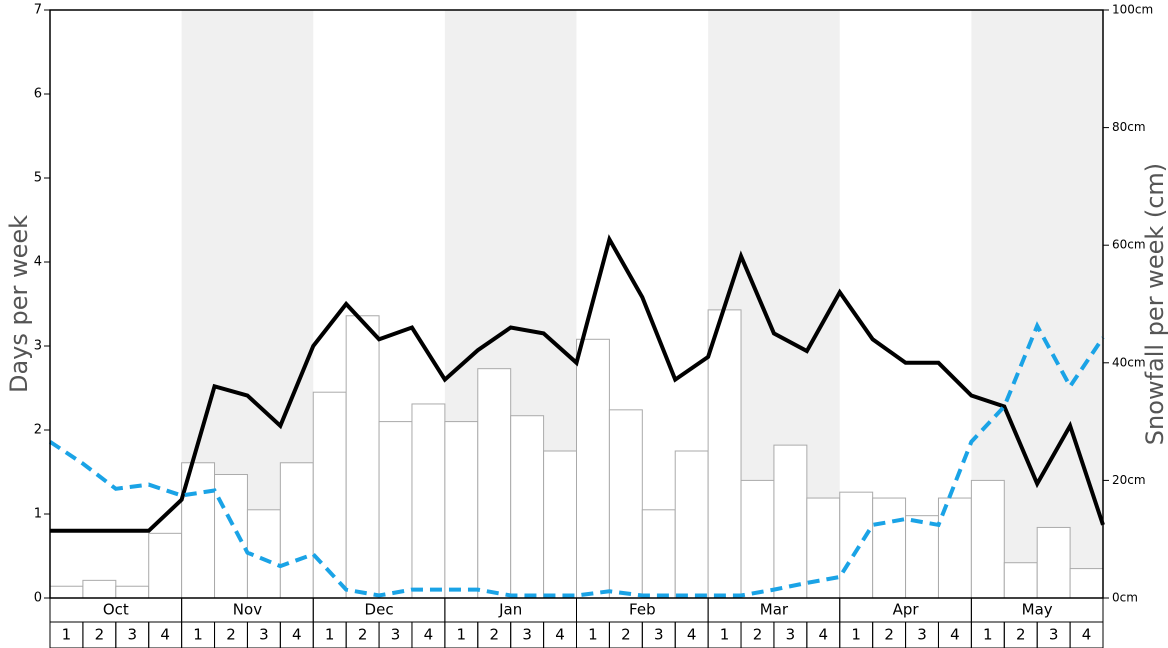  Describe the element at coordinates (38, 346) in the screenshot. I see `y-tick-label: 3` at that location.